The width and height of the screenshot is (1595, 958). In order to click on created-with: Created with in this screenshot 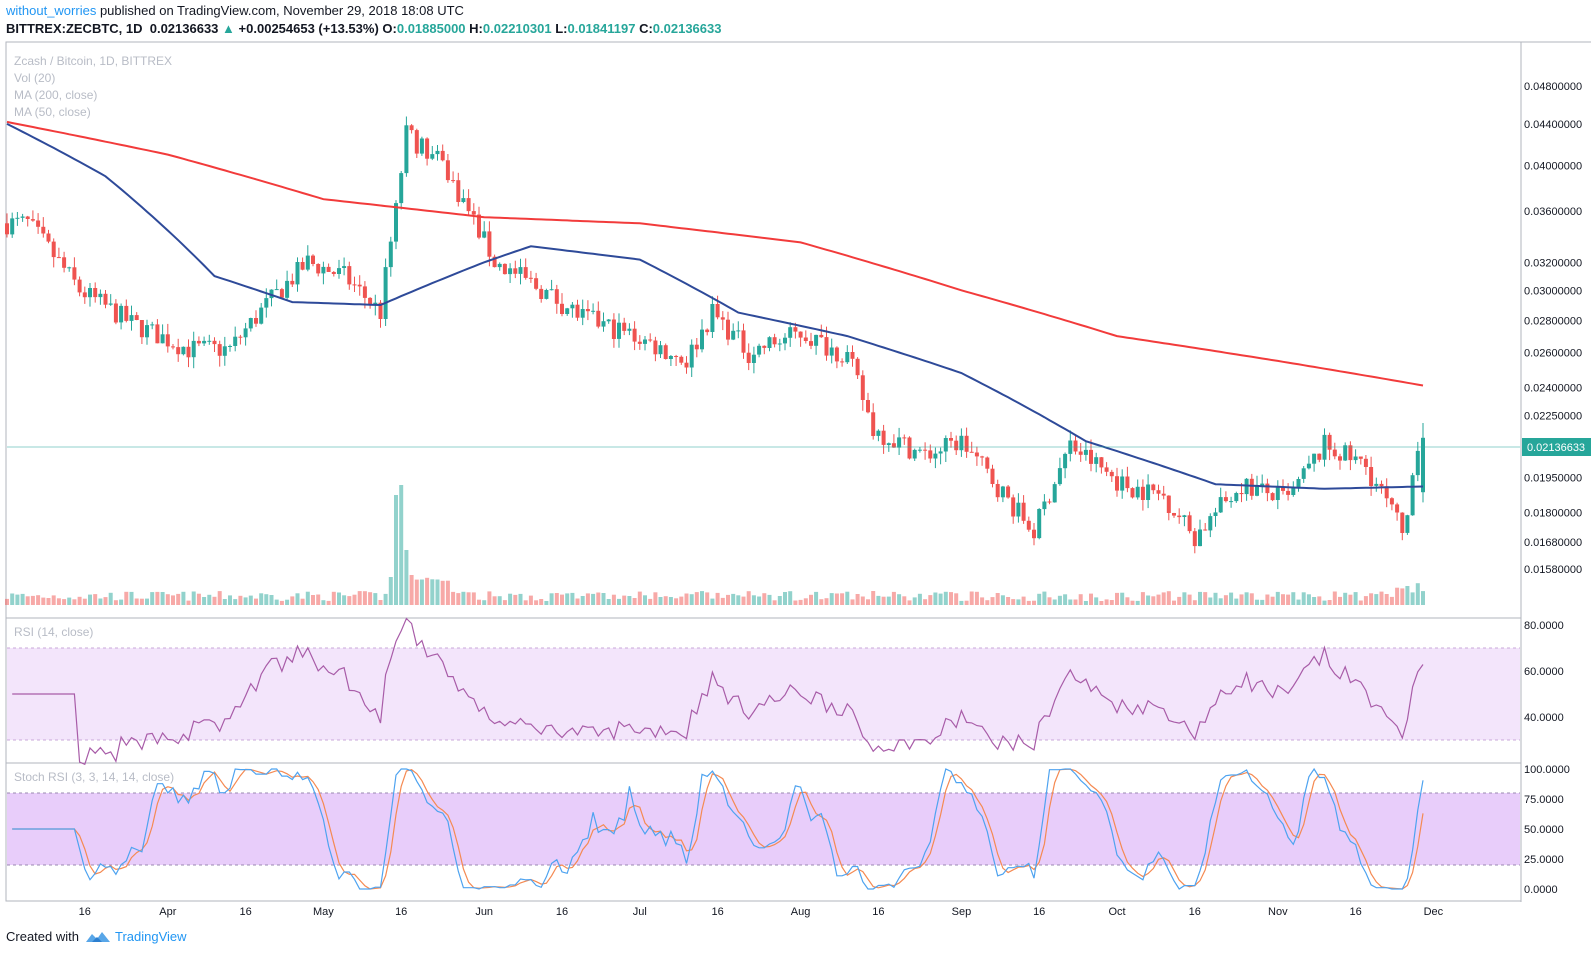, I will do `click(42, 936)`.